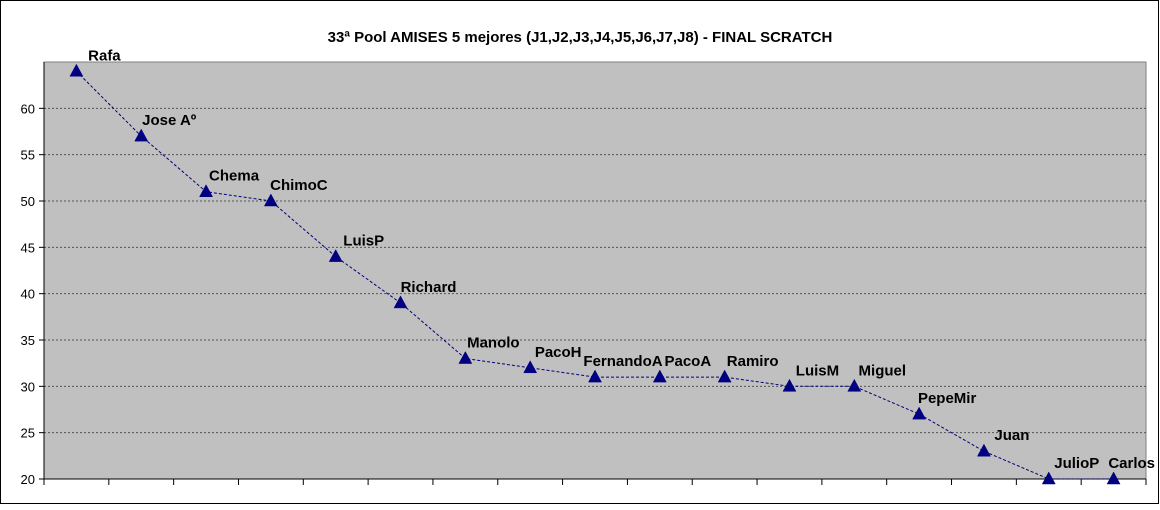  What do you see at coordinates (28, 108) in the screenshot?
I see `y-tick-label: 60` at bounding box center [28, 108].